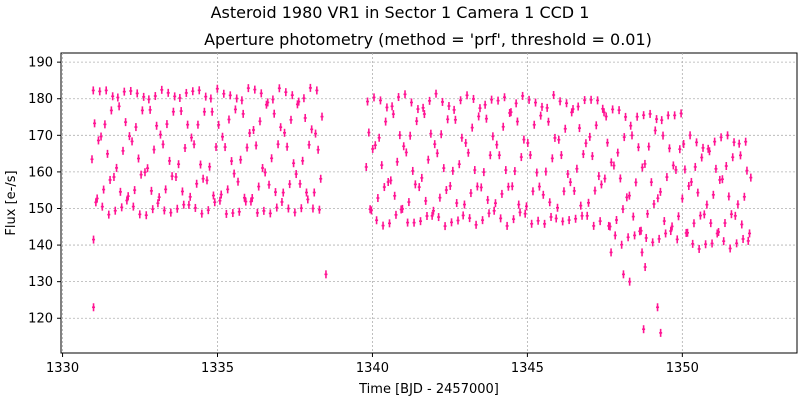 Image resolution: width=800 pixels, height=400 pixels. I want to click on x-tick-label: 1340, so click(372, 368).